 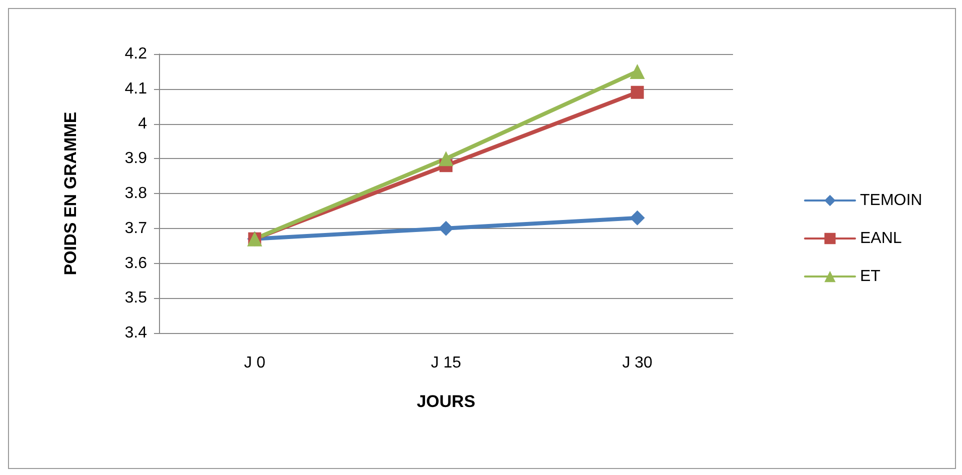 I want to click on x-tick-label: J 15, so click(x=446, y=363).